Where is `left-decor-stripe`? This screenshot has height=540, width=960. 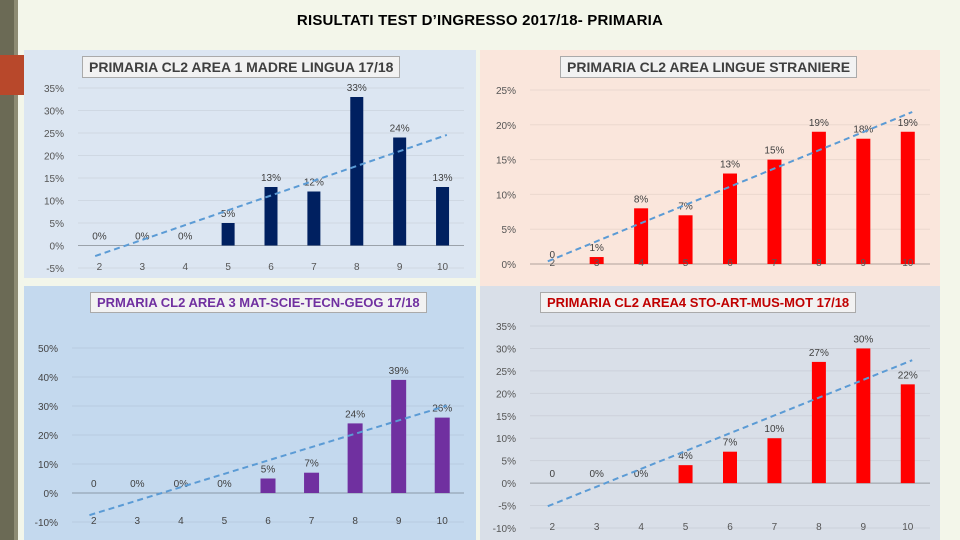 left-decor-stripe is located at coordinates (16, 270).